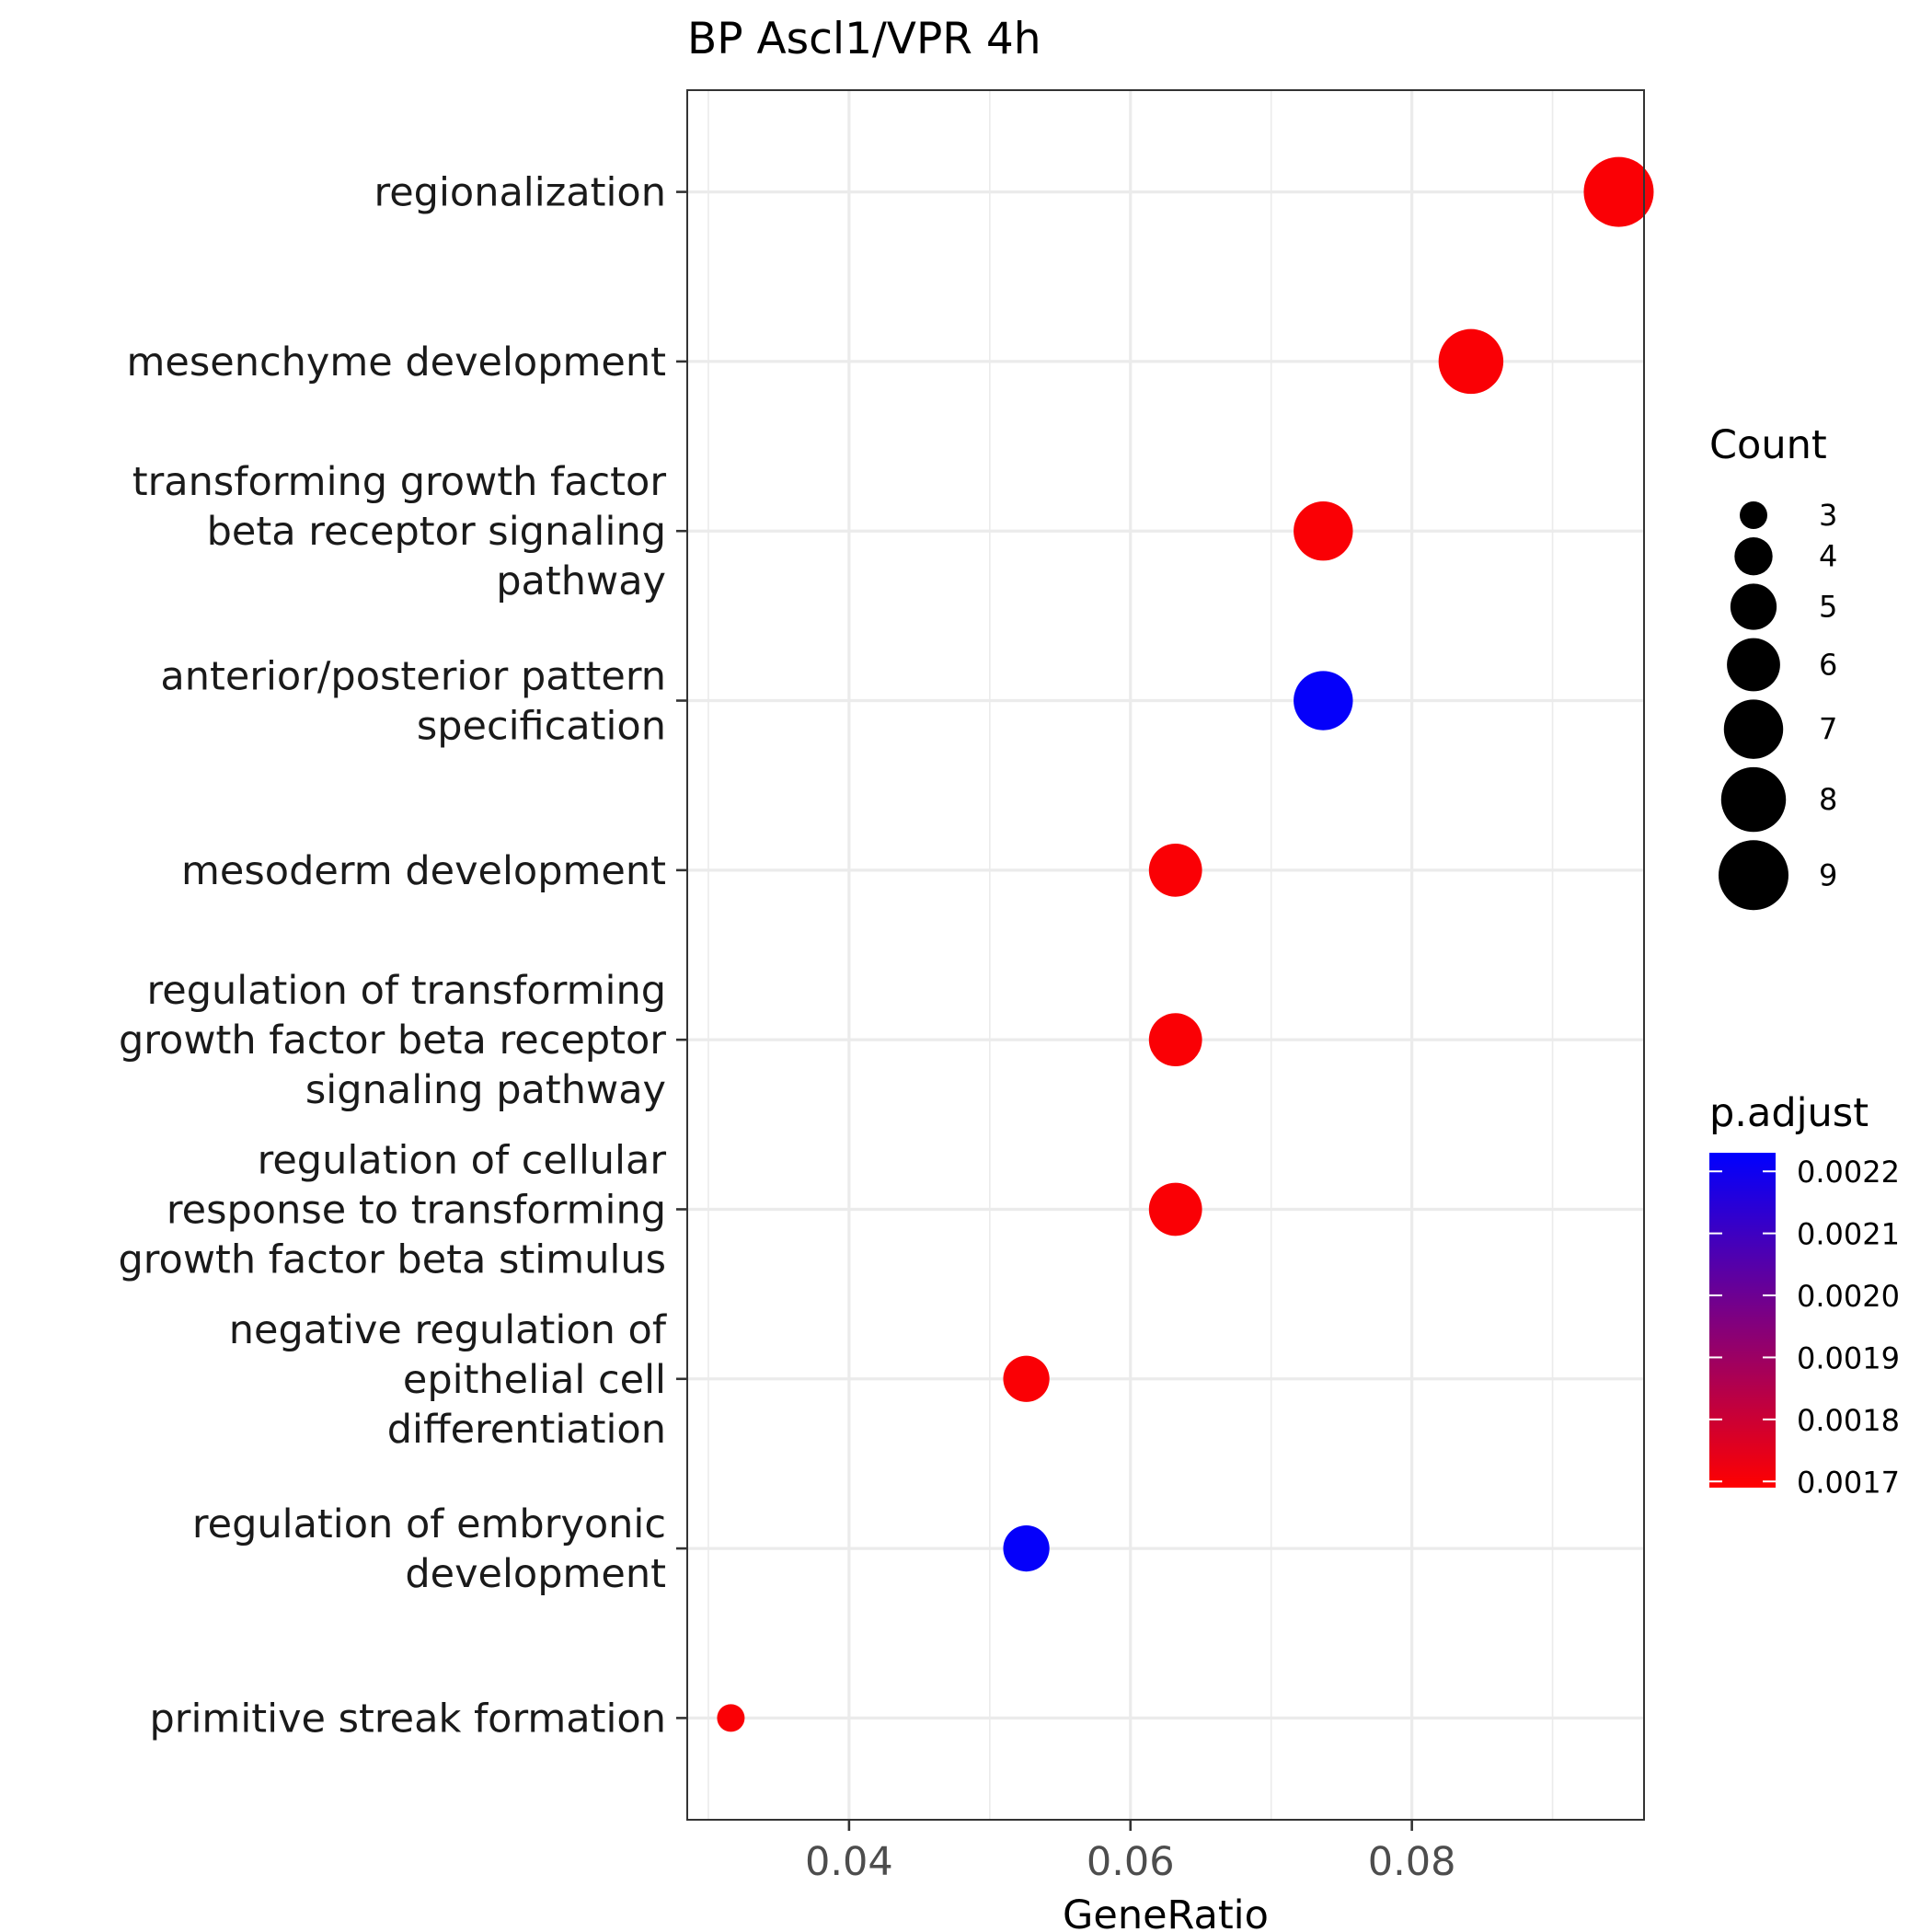 The width and height of the screenshot is (1932, 1932). Describe the element at coordinates (1848, 1357) in the screenshot. I see `p-adjust-legend-label: 0.0019` at that location.